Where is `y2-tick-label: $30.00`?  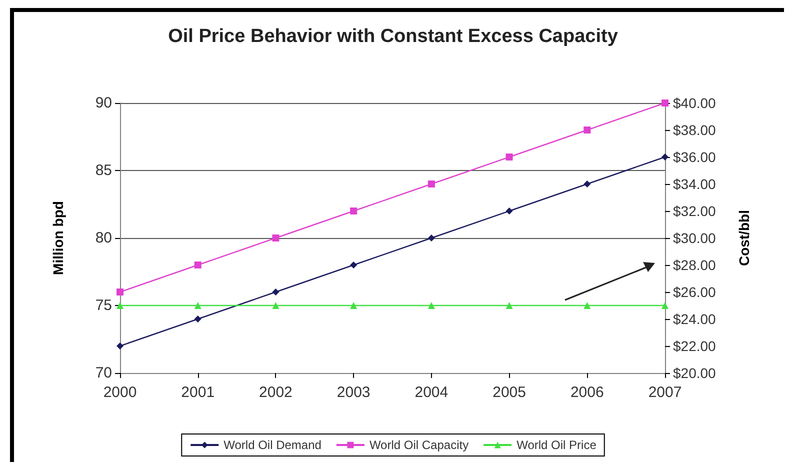
y2-tick-label: $30.00 is located at coordinates (694, 238).